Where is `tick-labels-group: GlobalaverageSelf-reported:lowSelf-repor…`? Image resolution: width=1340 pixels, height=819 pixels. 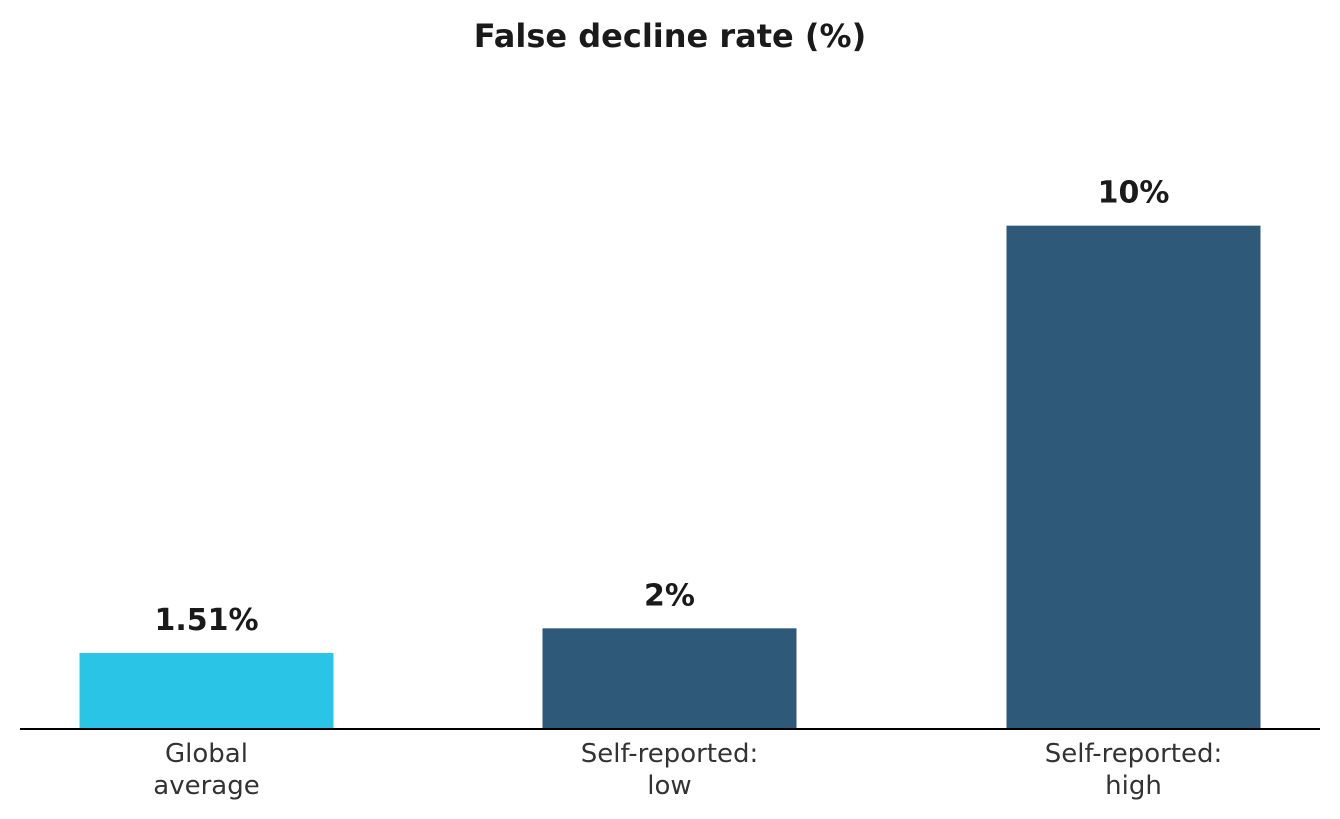 tick-labels-group: GlobalaverageSelf-reported:lowSelf-repor… is located at coordinates (687, 770).